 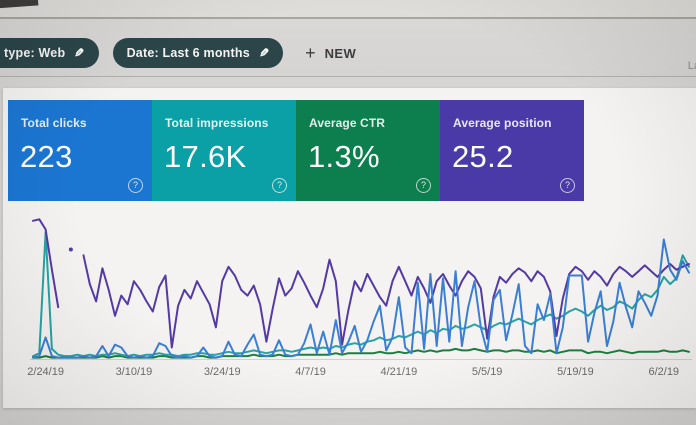 I want to click on metric-card-total-impressions: Total impressions 17.6K ?, so click(x=224, y=150).